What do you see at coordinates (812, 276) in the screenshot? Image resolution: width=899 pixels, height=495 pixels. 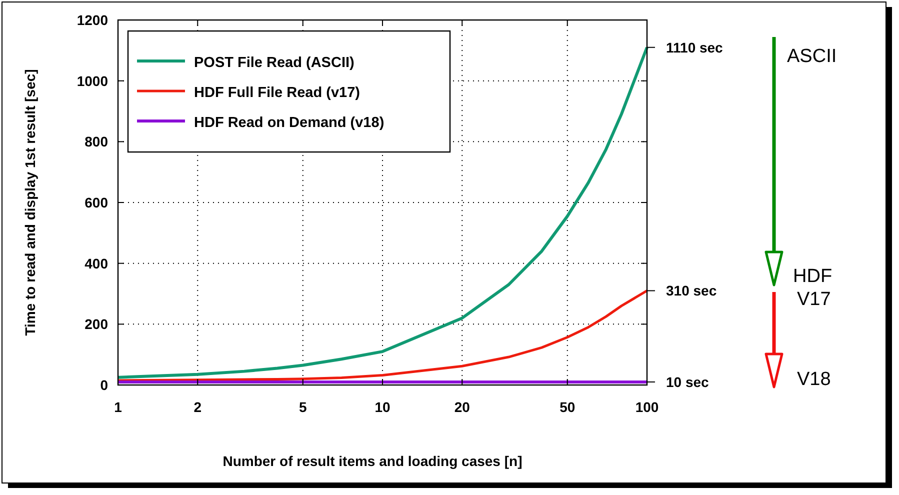 I see `text: HDF` at bounding box center [812, 276].